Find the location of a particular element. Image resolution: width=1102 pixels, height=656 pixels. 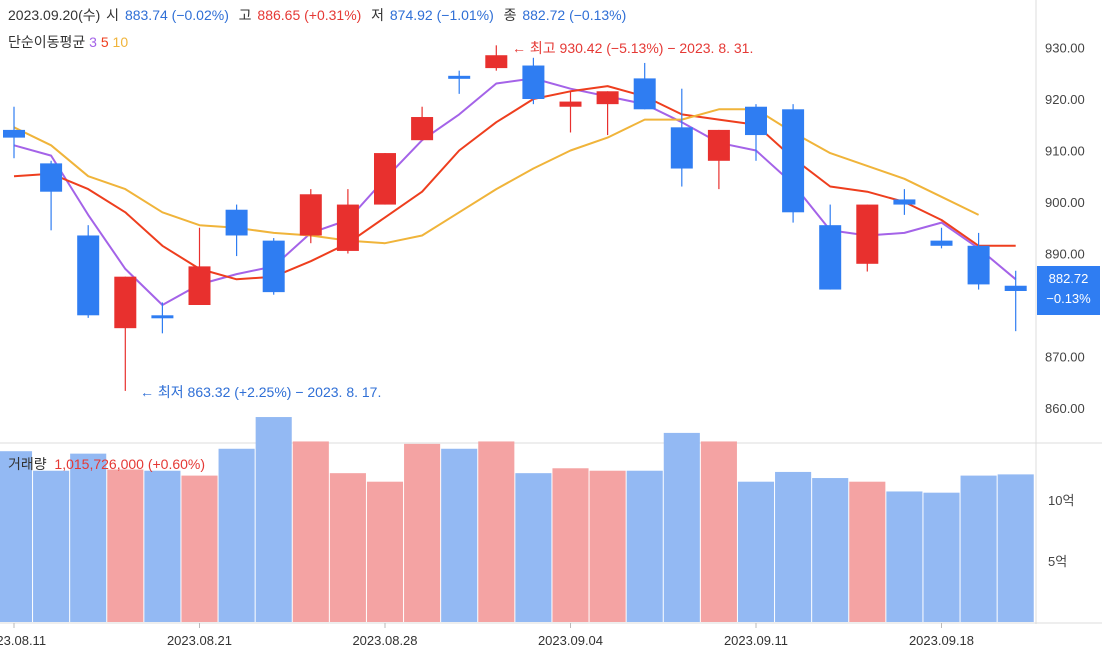

ma-legend-10: 10 is located at coordinates (120, 42).